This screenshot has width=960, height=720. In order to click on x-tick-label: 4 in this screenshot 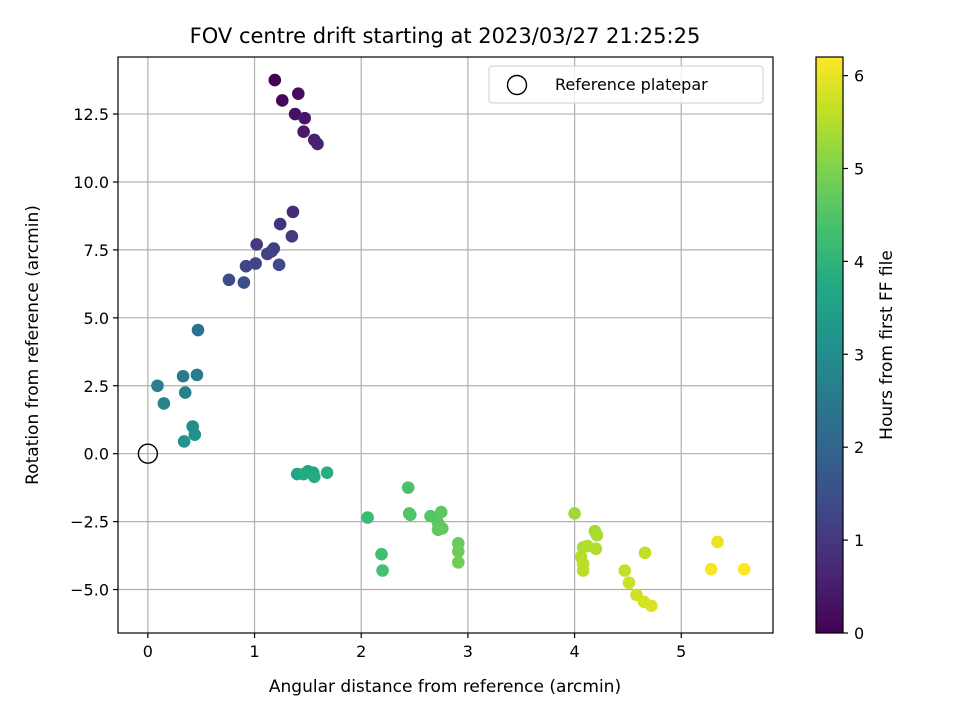, I will do `click(574, 651)`.